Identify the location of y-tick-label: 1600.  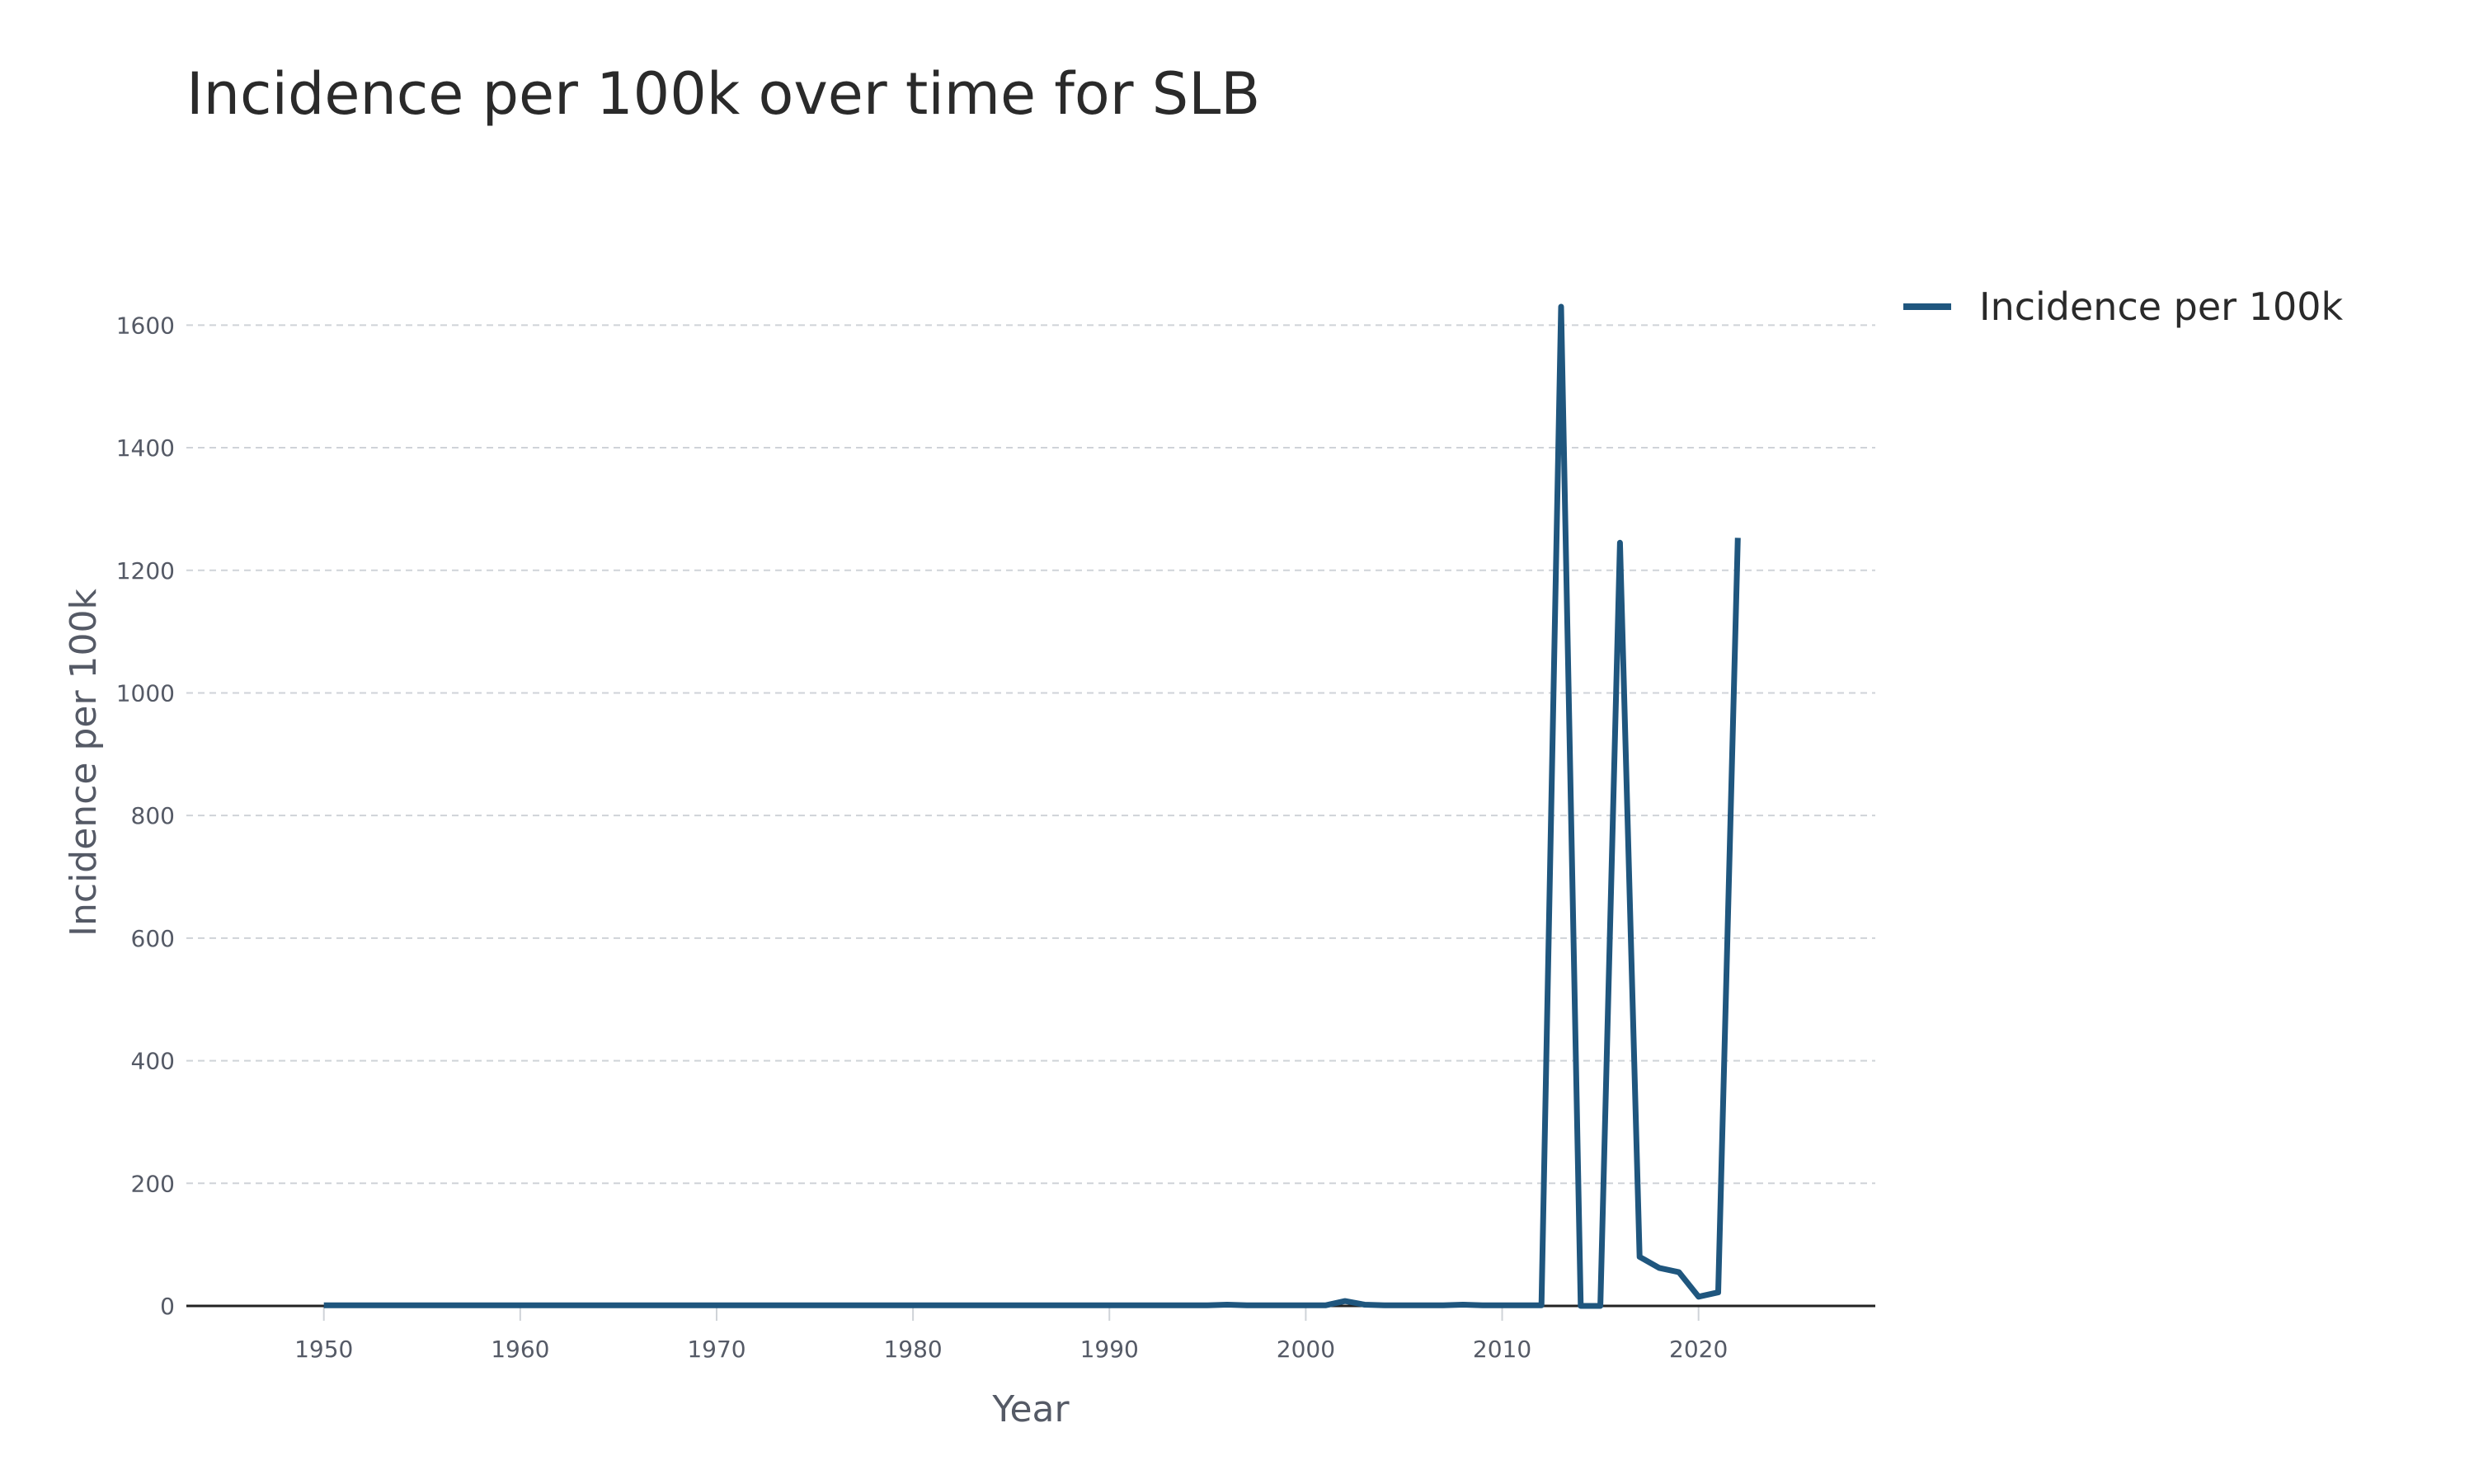
(145, 325).